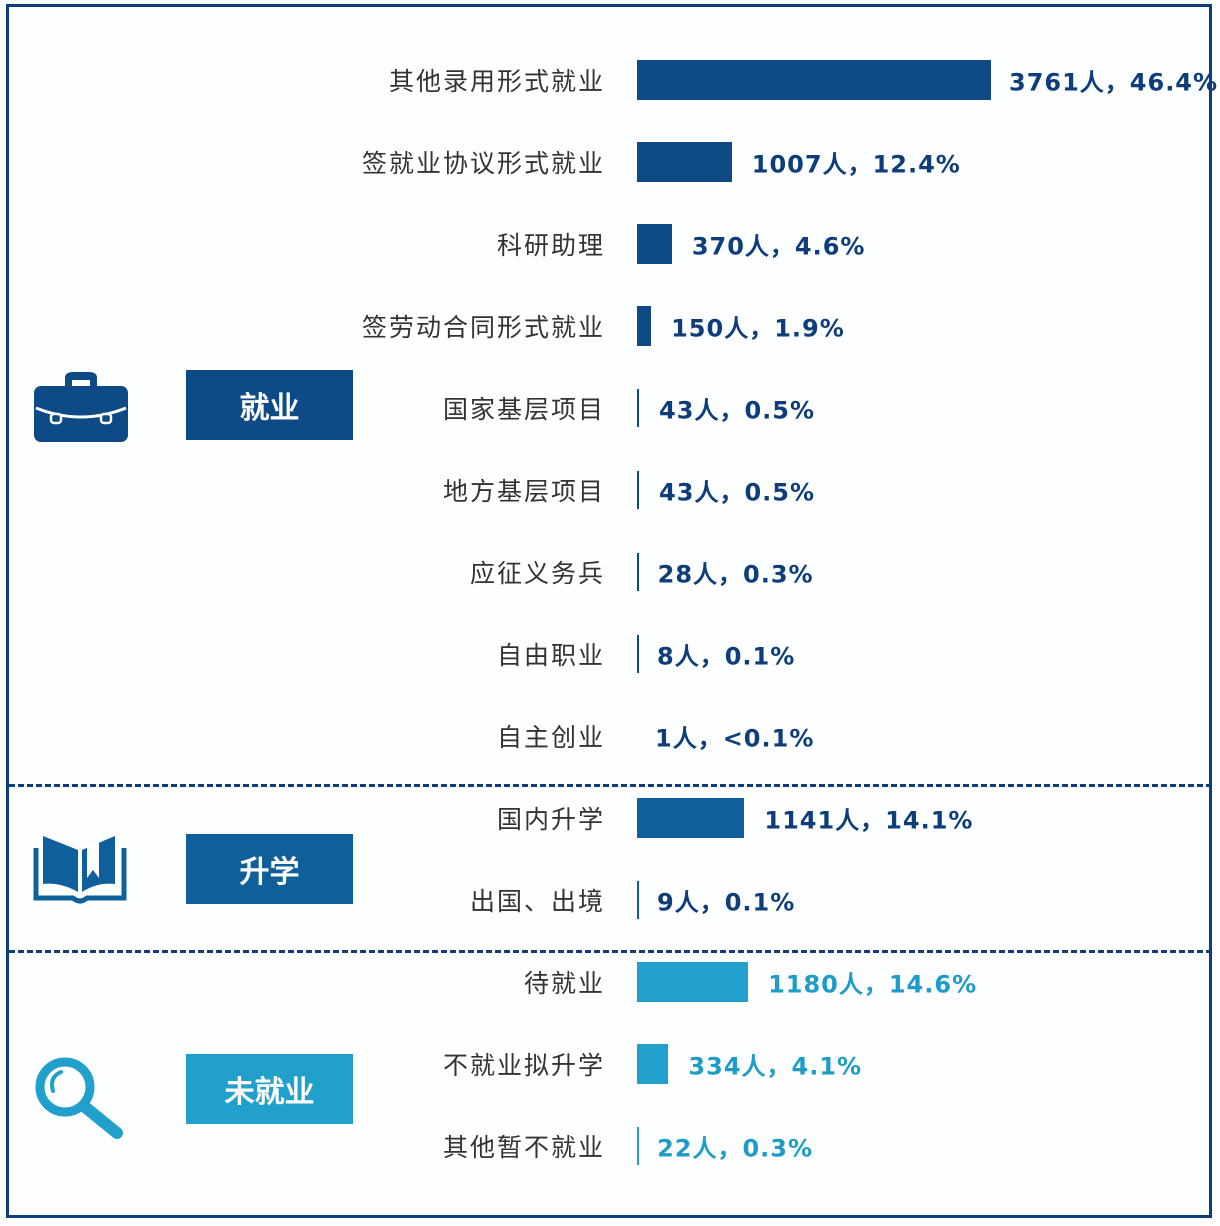 The height and width of the screenshot is (1226, 1220). Describe the element at coordinates (775, 1066) in the screenshot. I see `data-label: 334人，4.1%` at that location.